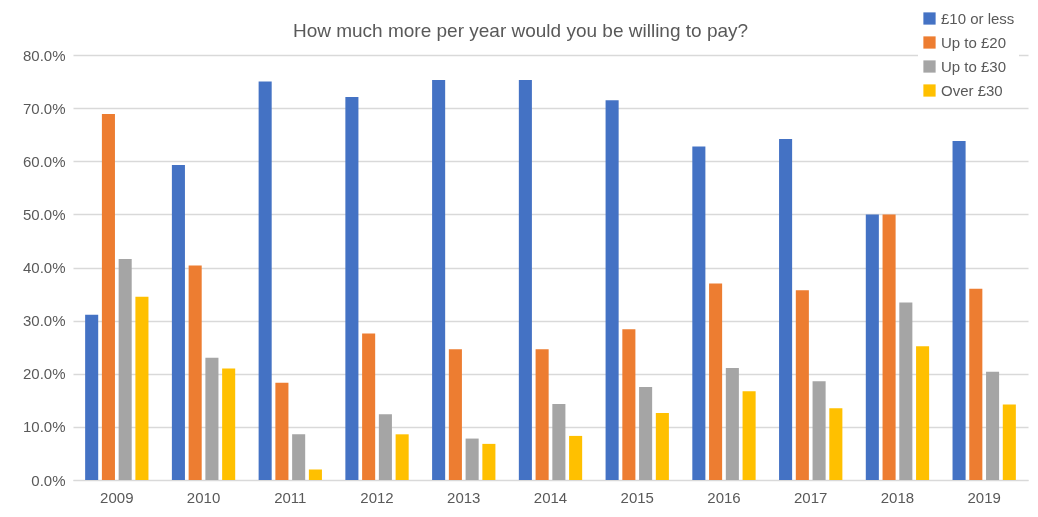  I want to click on y-tick-label: 30.0%, so click(44, 321).